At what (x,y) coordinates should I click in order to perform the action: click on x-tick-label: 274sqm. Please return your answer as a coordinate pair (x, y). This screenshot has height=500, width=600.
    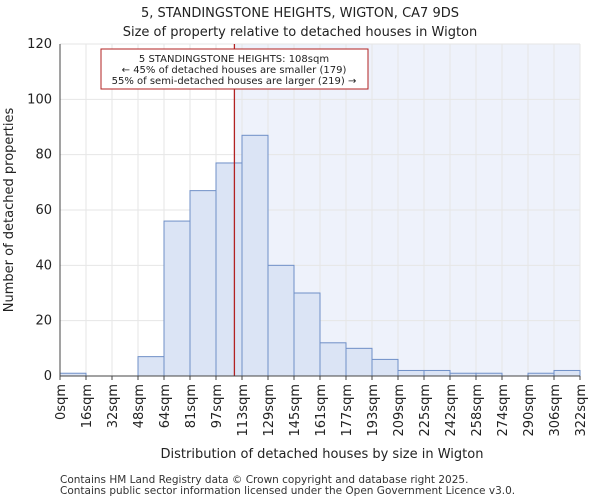
    Looking at the image, I should click on (503, 410).